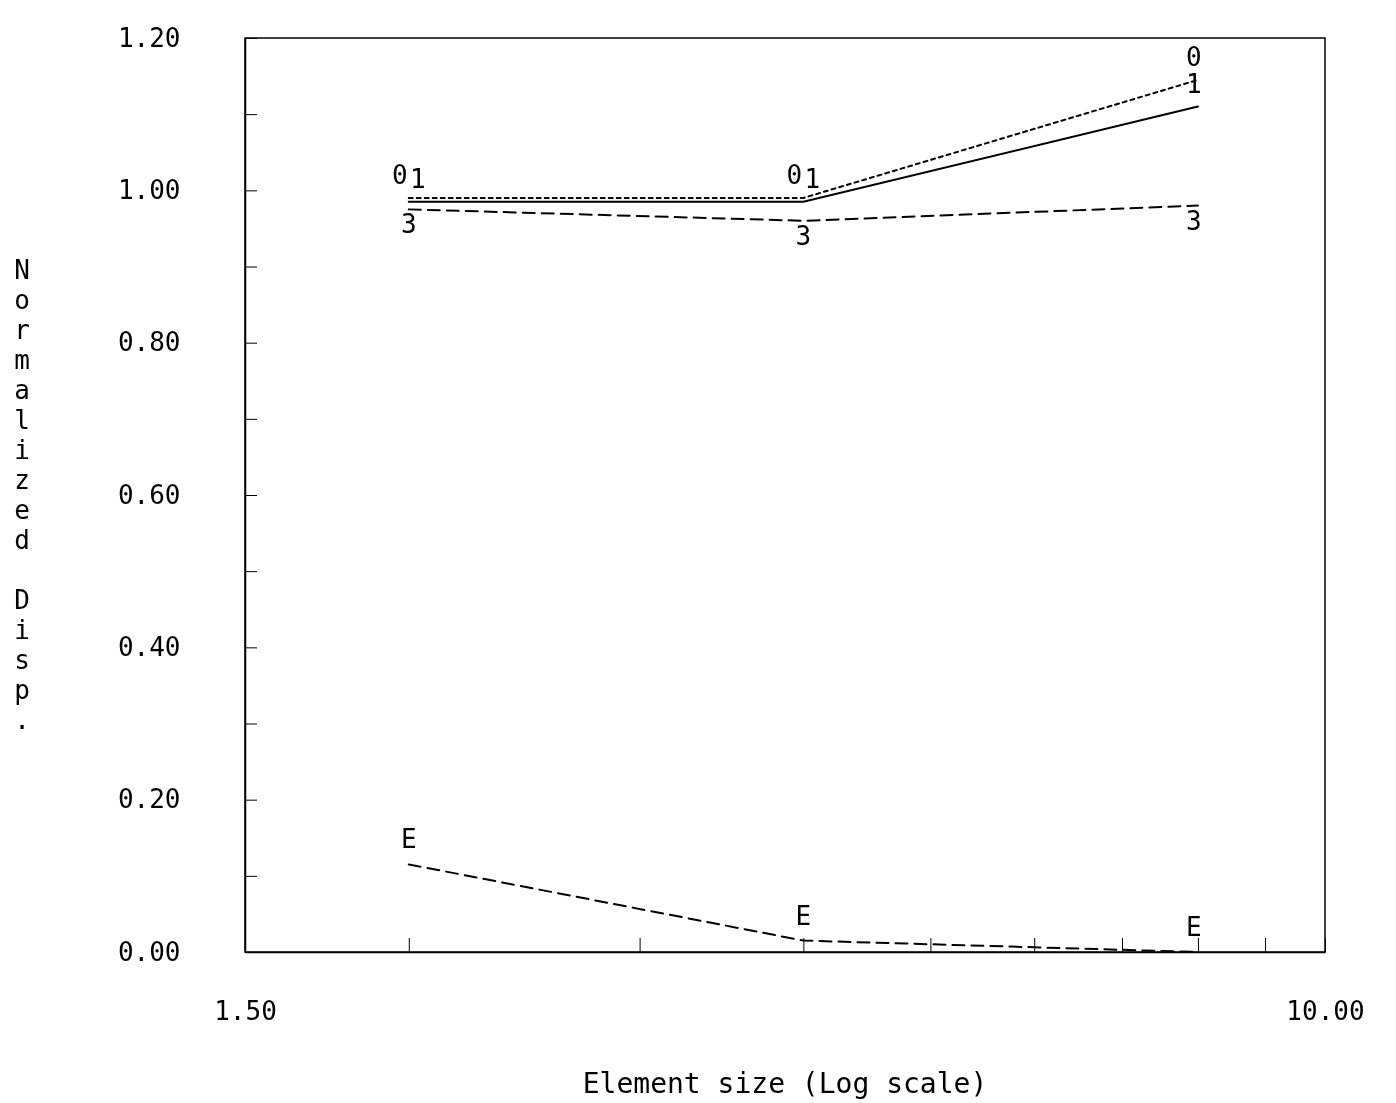  I want to click on y-tick-label: 1.20, so click(149, 37).